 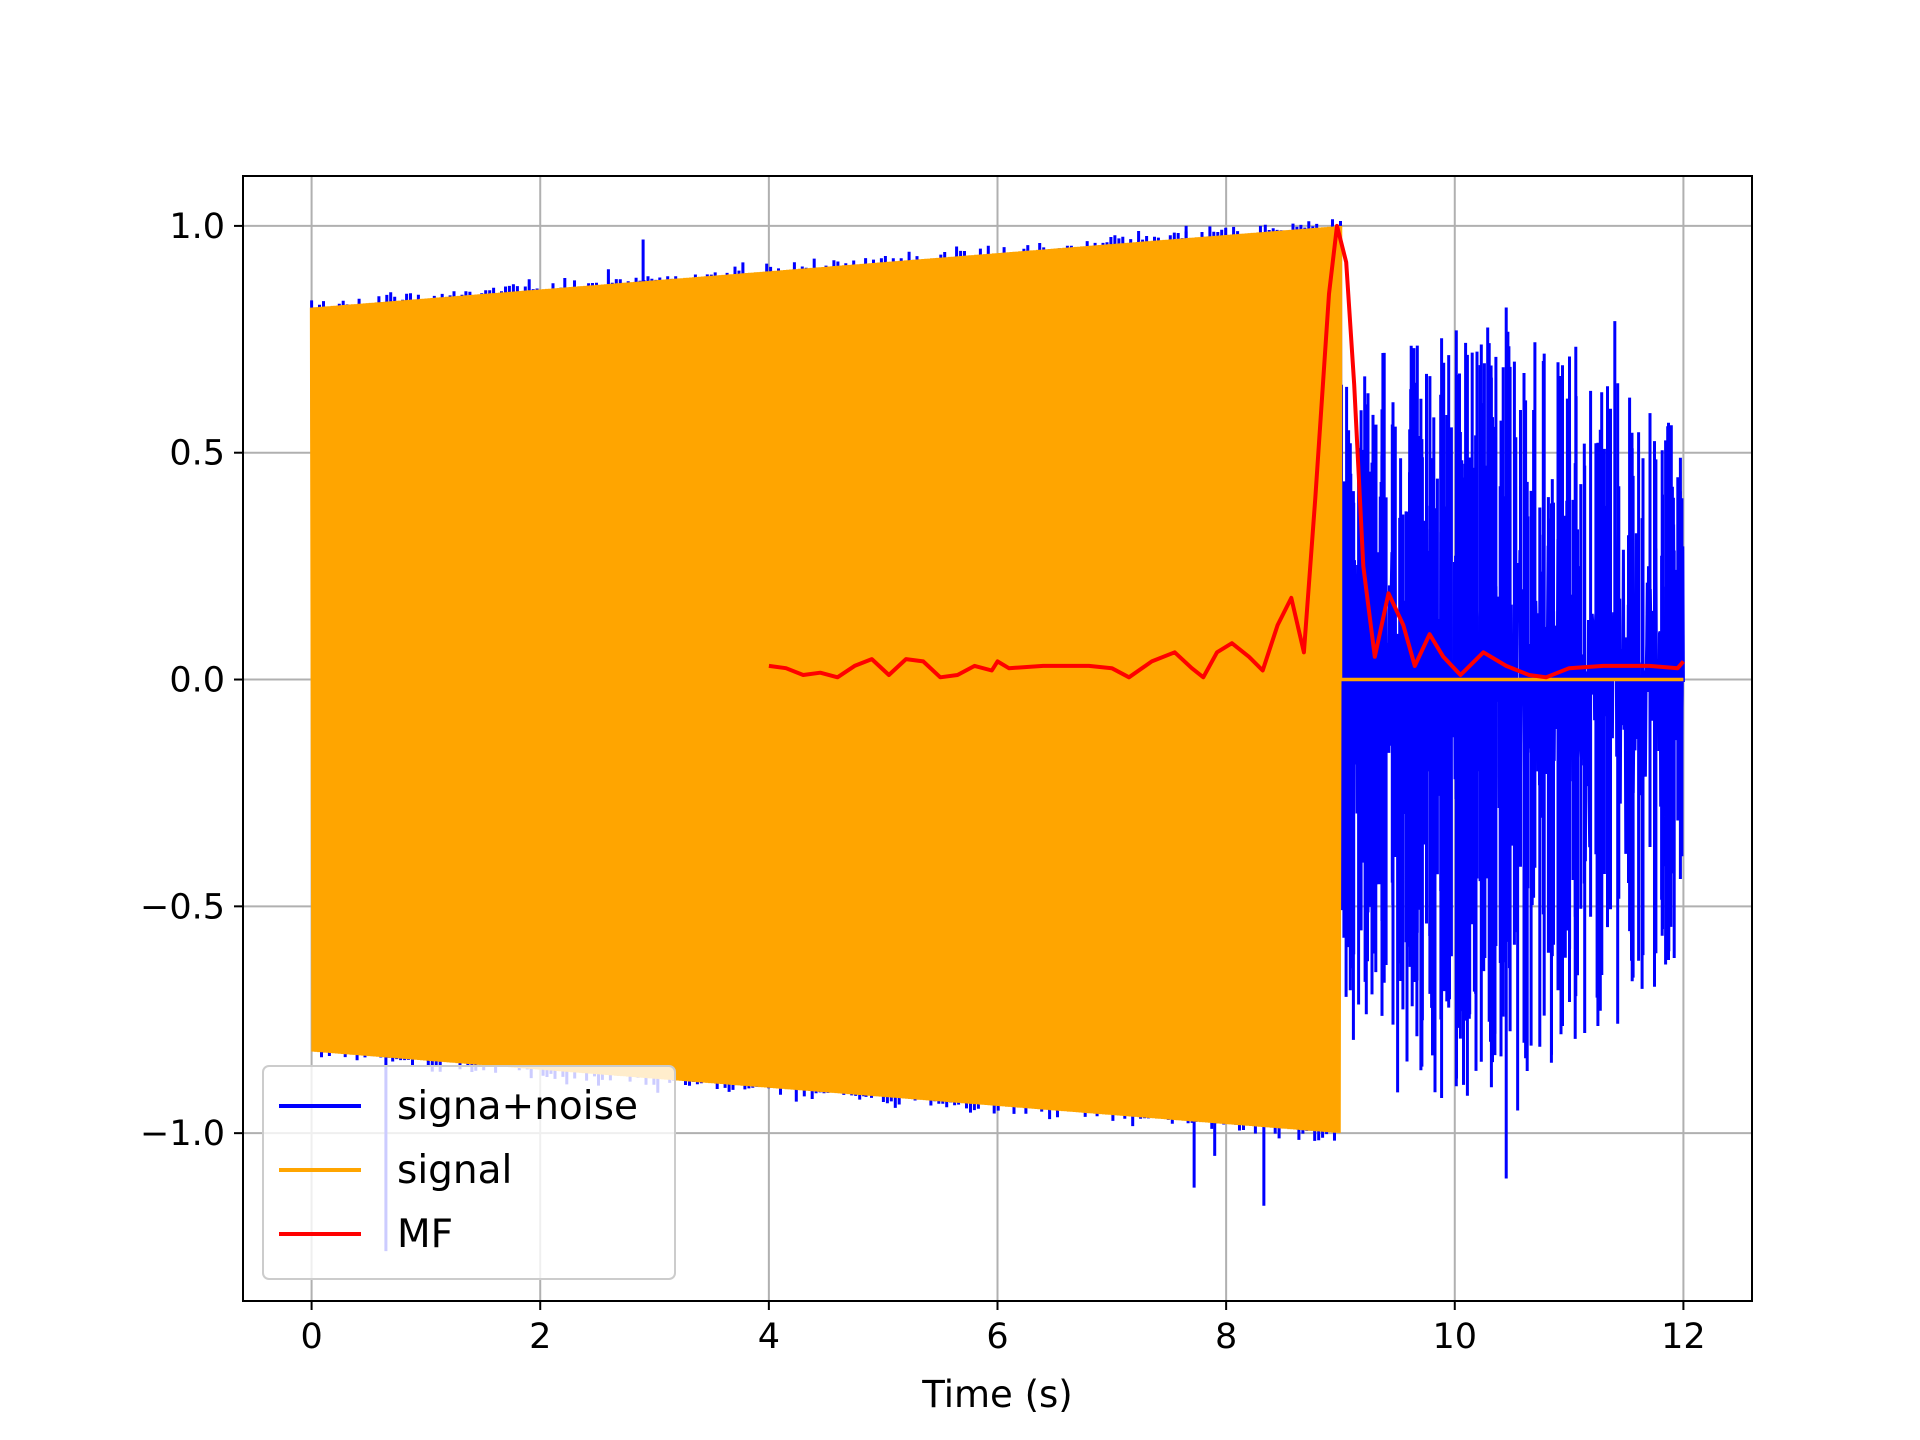 What do you see at coordinates (182, 1134) in the screenshot?
I see `y-tick-label: −1.0` at bounding box center [182, 1134].